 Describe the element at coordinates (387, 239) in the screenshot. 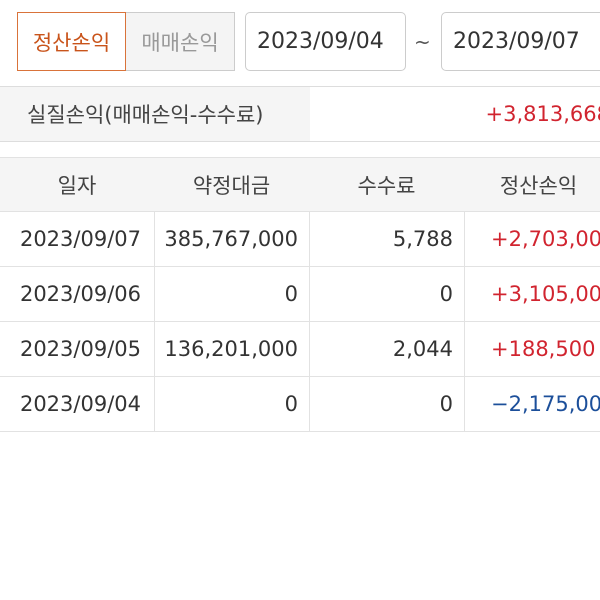

I see `amount-cell: 5,788` at that location.